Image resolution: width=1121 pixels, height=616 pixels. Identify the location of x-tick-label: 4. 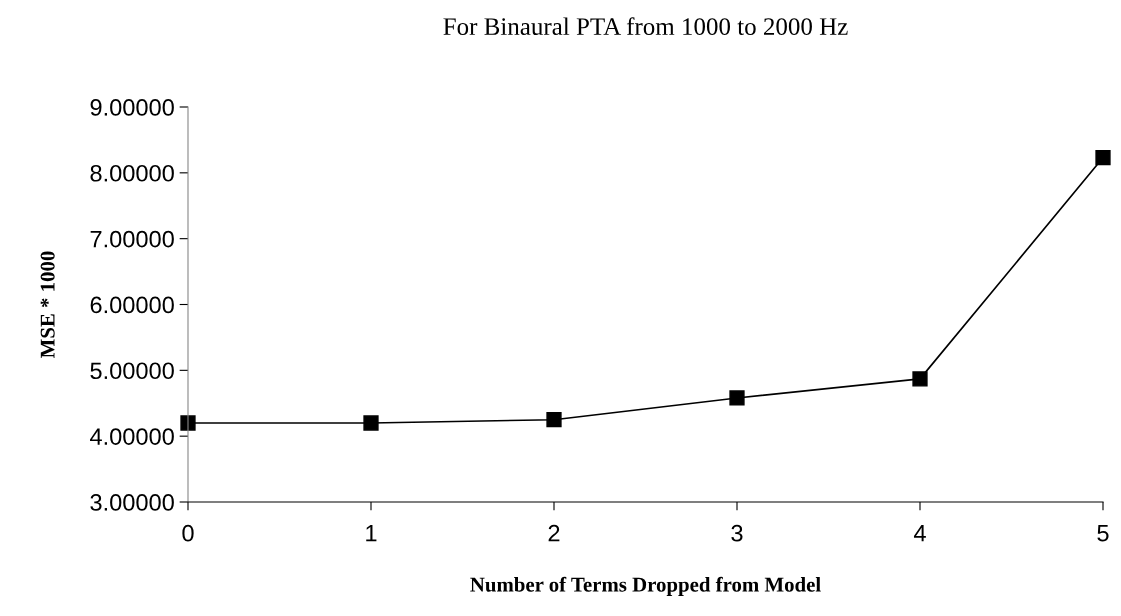
(919, 533).